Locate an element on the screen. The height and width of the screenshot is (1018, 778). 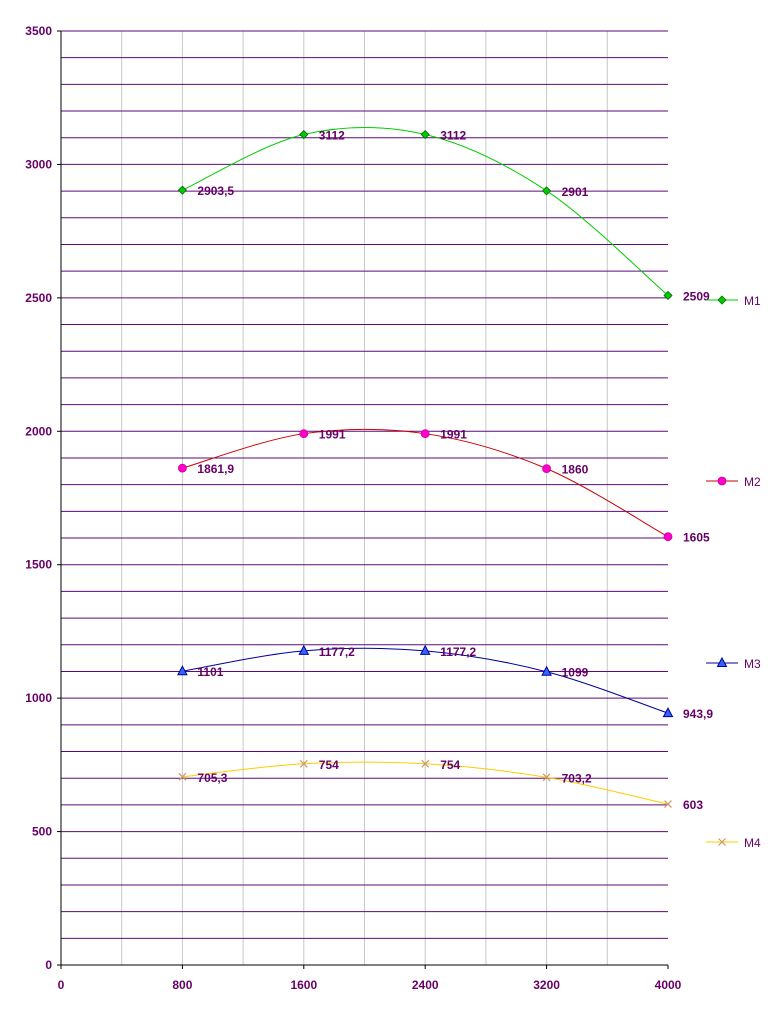
y-tick-label: 3000 is located at coordinates (38, 164).